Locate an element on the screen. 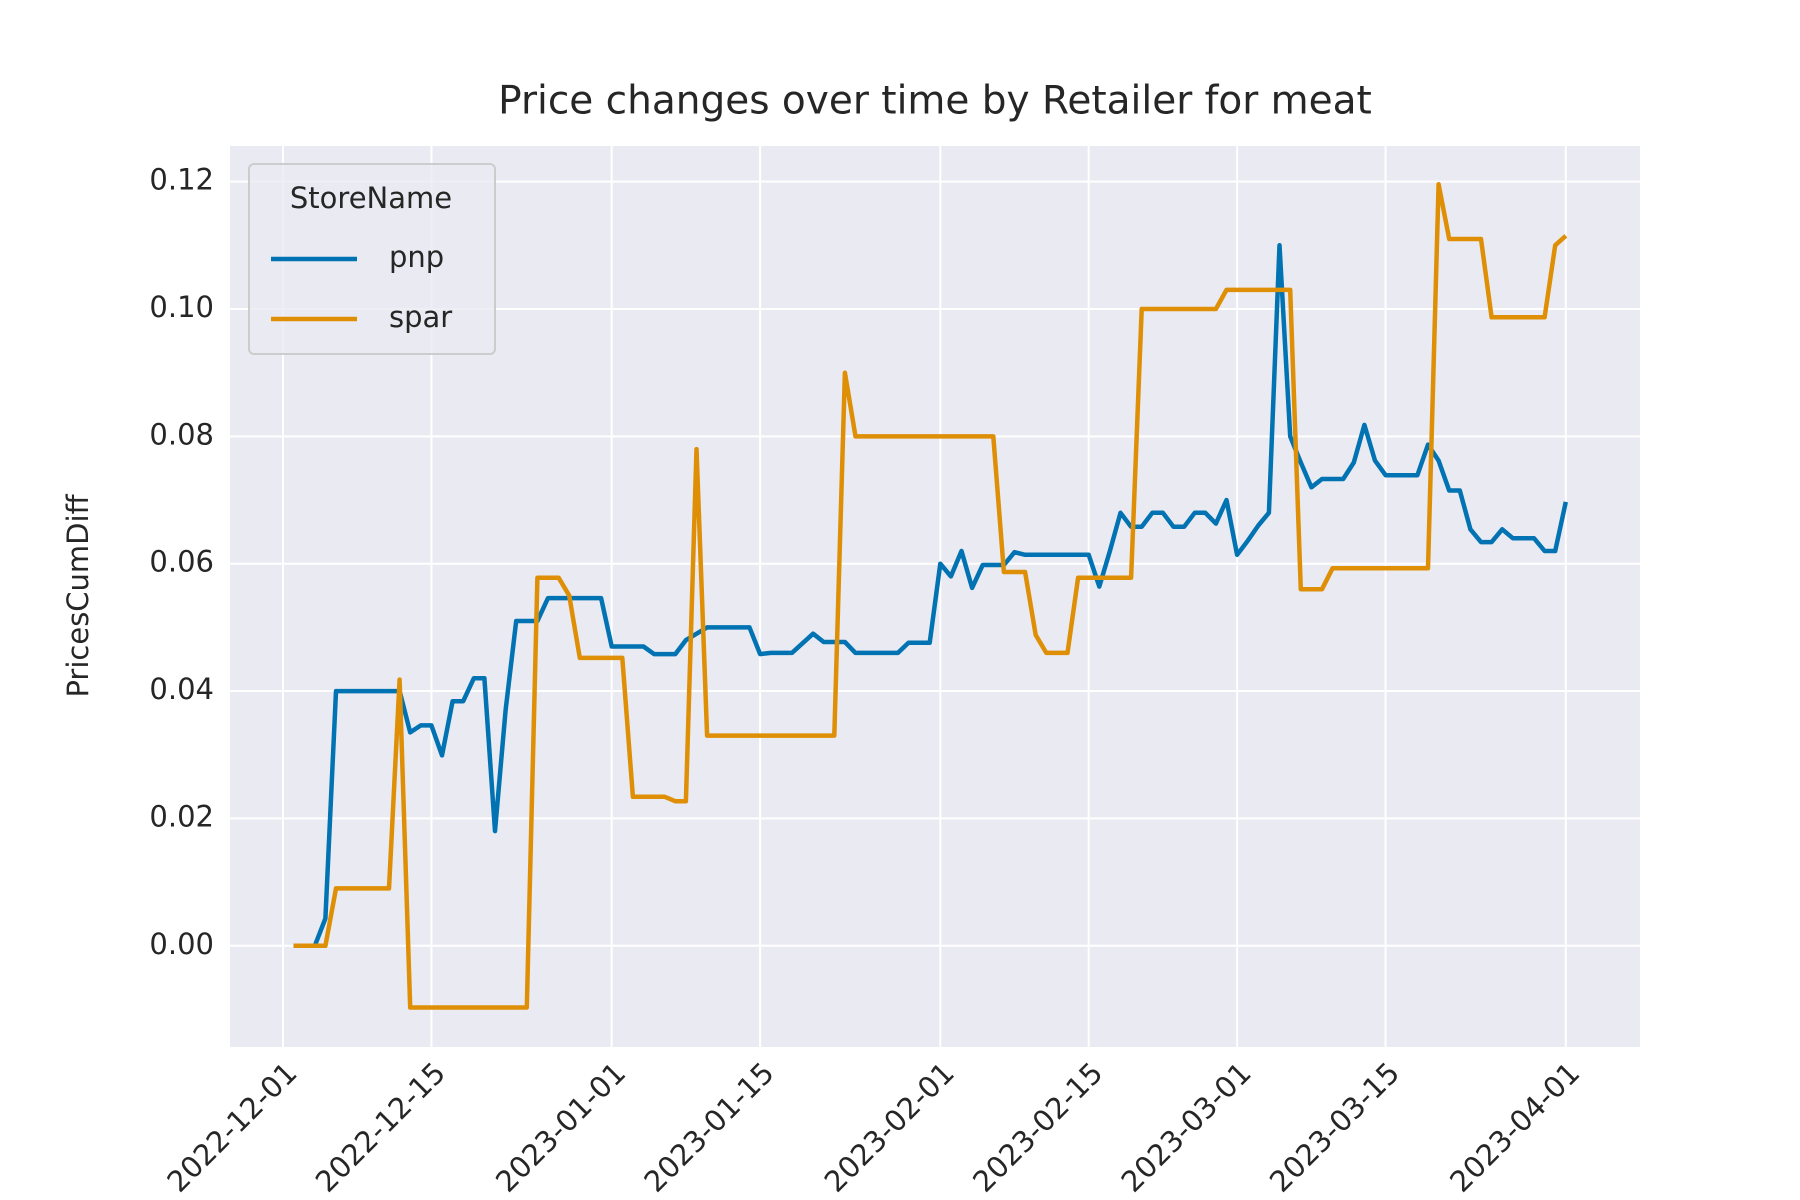 This screenshot has height=1200, width=1800. x-tick-label: 2023-03-01 is located at coordinates (1186, 1127).